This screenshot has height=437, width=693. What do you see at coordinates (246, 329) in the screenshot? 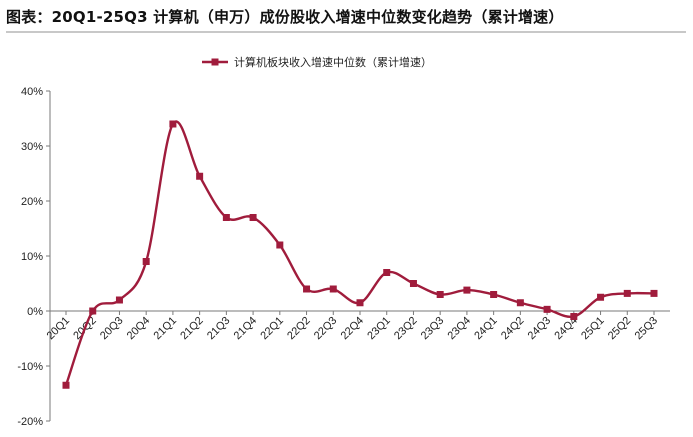
I see `x-tick-label: 21Q4` at bounding box center [246, 329].